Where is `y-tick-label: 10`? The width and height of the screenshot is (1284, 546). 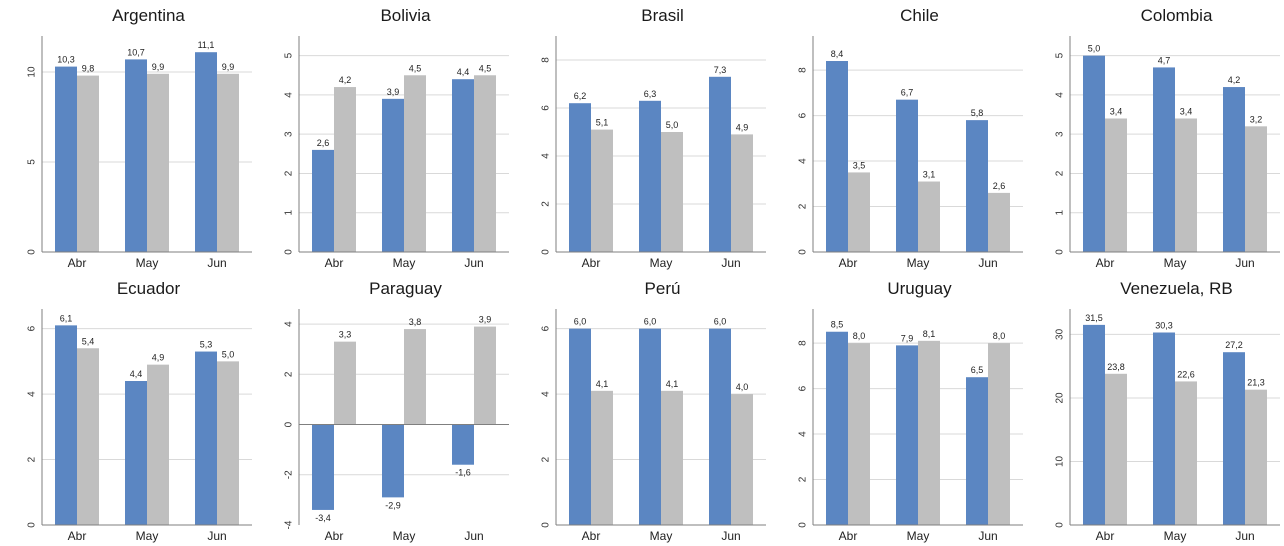
y-tick-label: 10 is located at coordinates (1060, 461).